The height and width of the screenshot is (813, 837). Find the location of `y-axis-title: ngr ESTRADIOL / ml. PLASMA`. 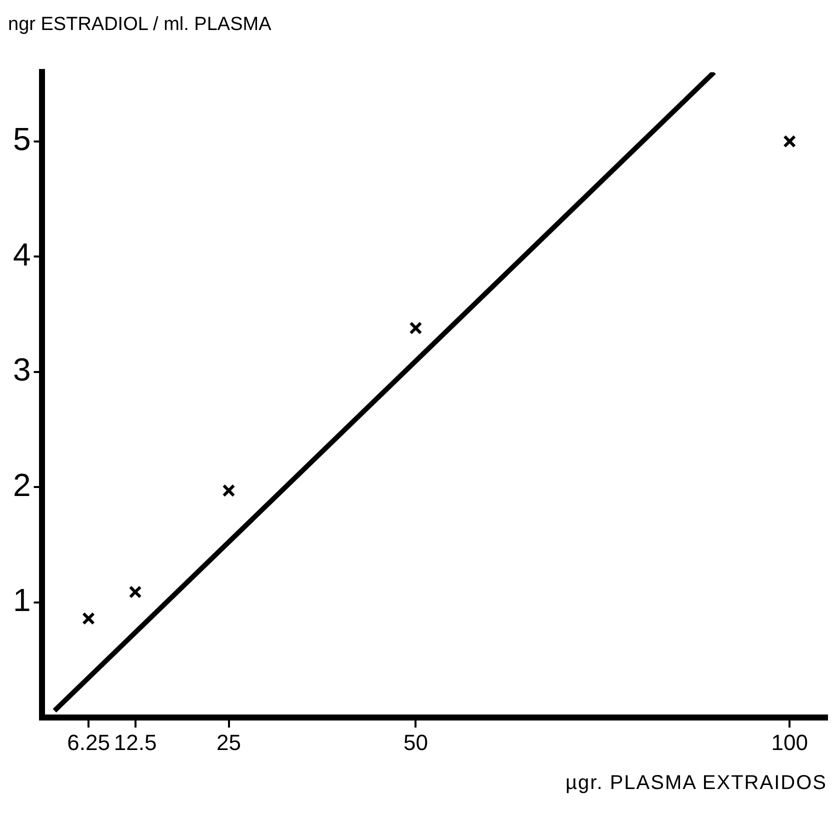

y-axis-title: ngr ESTRADIOL / ml. PLASMA is located at coordinates (140, 25).